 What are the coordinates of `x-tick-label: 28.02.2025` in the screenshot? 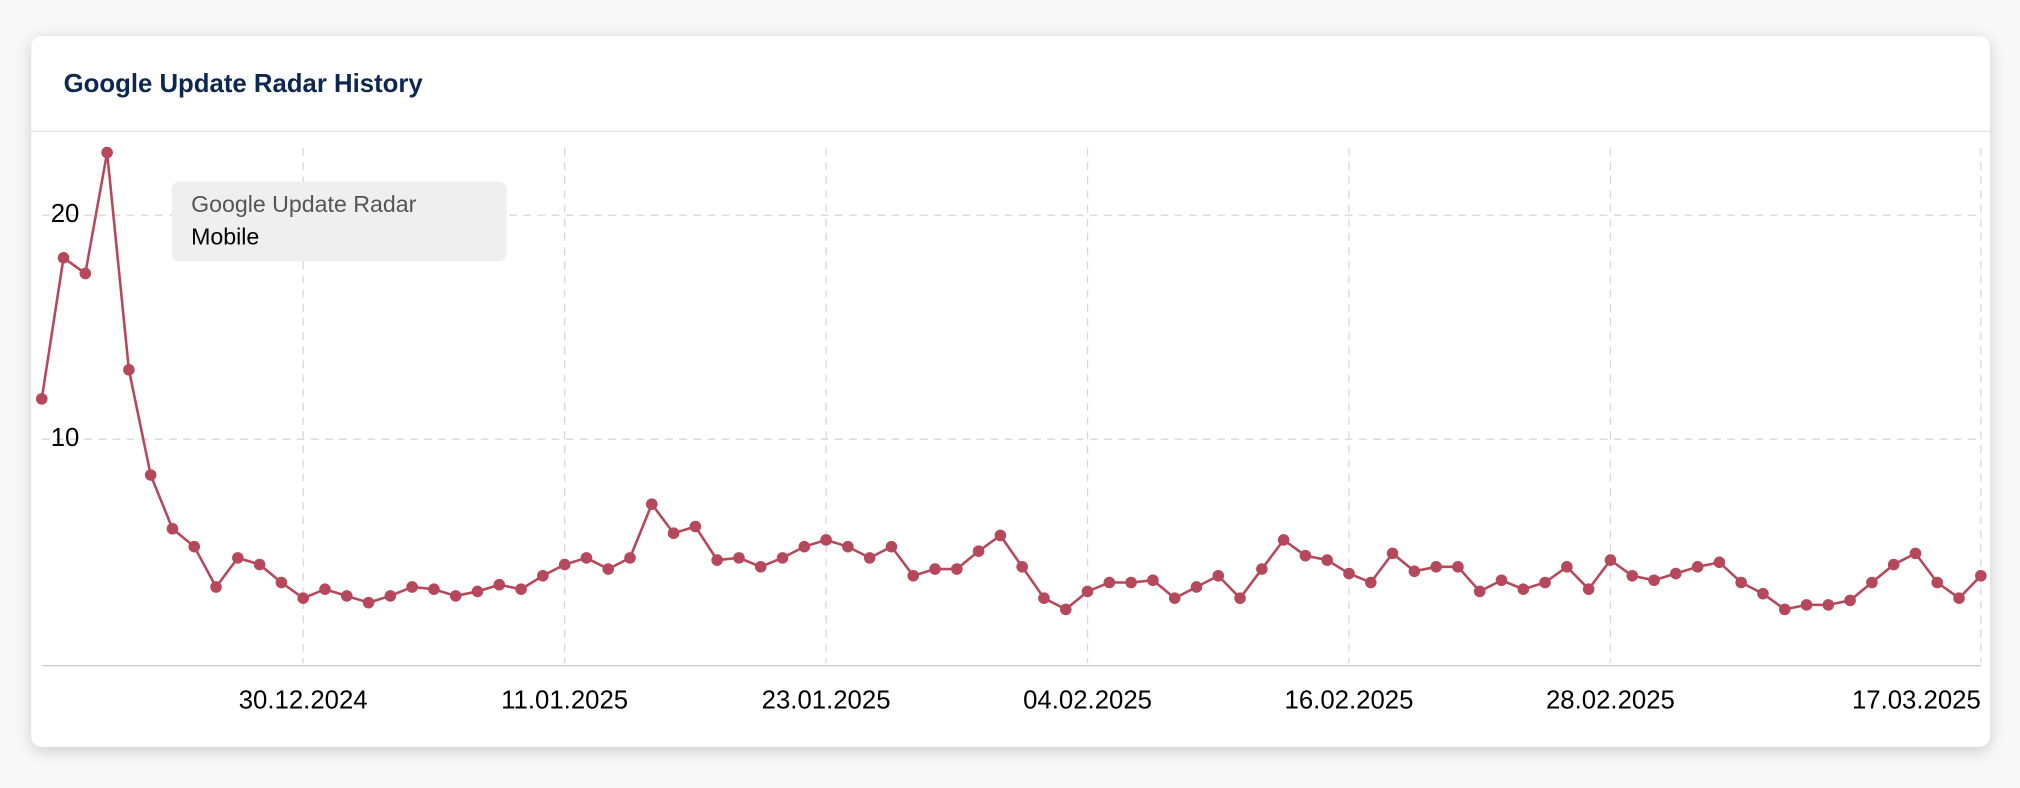 It's located at (1610, 701).